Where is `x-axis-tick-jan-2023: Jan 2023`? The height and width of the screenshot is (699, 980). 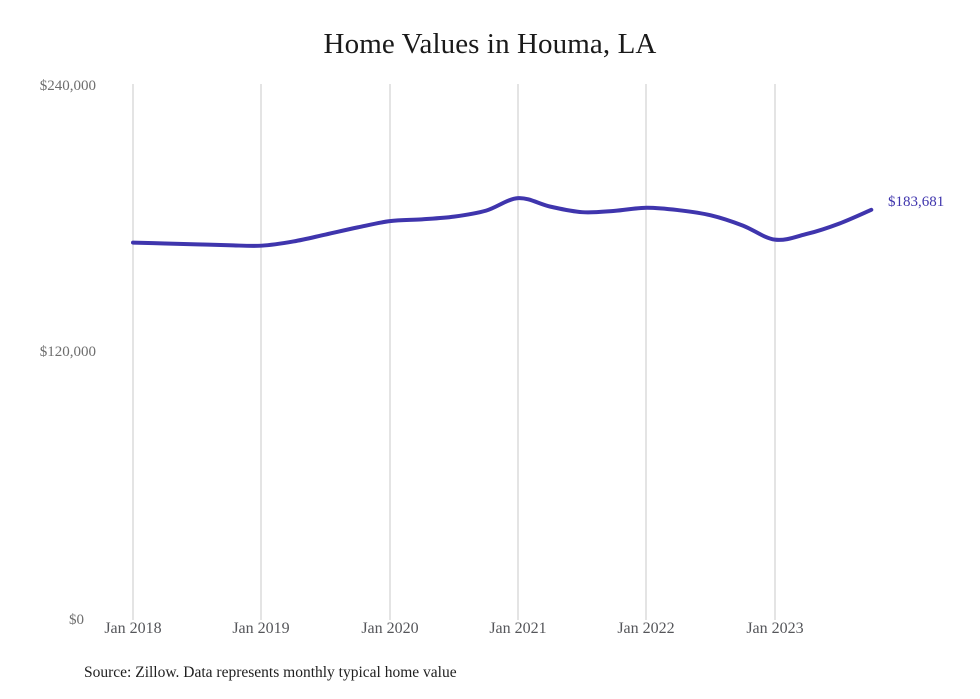 x-axis-tick-jan-2023: Jan 2023 is located at coordinates (775, 628).